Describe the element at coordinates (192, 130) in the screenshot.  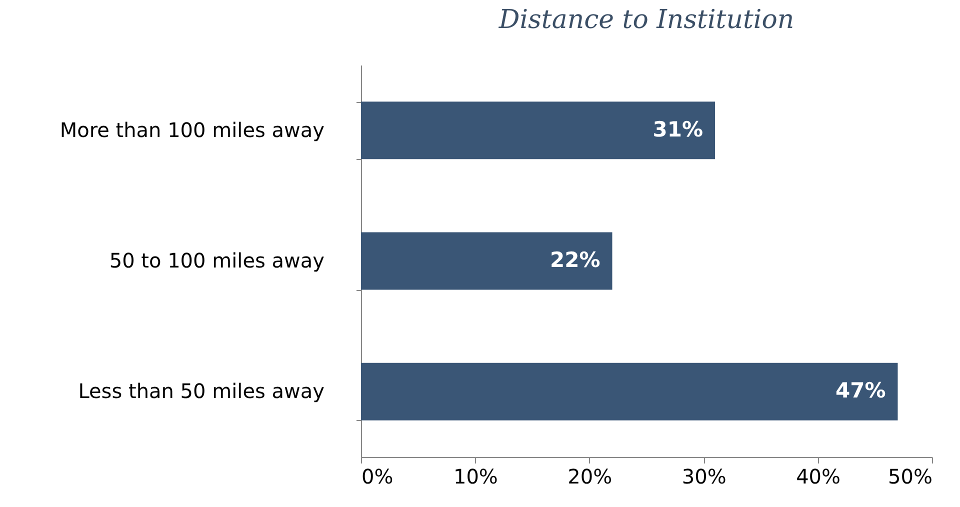
I see `y-tick-label: More than 100 miles away` at that location.